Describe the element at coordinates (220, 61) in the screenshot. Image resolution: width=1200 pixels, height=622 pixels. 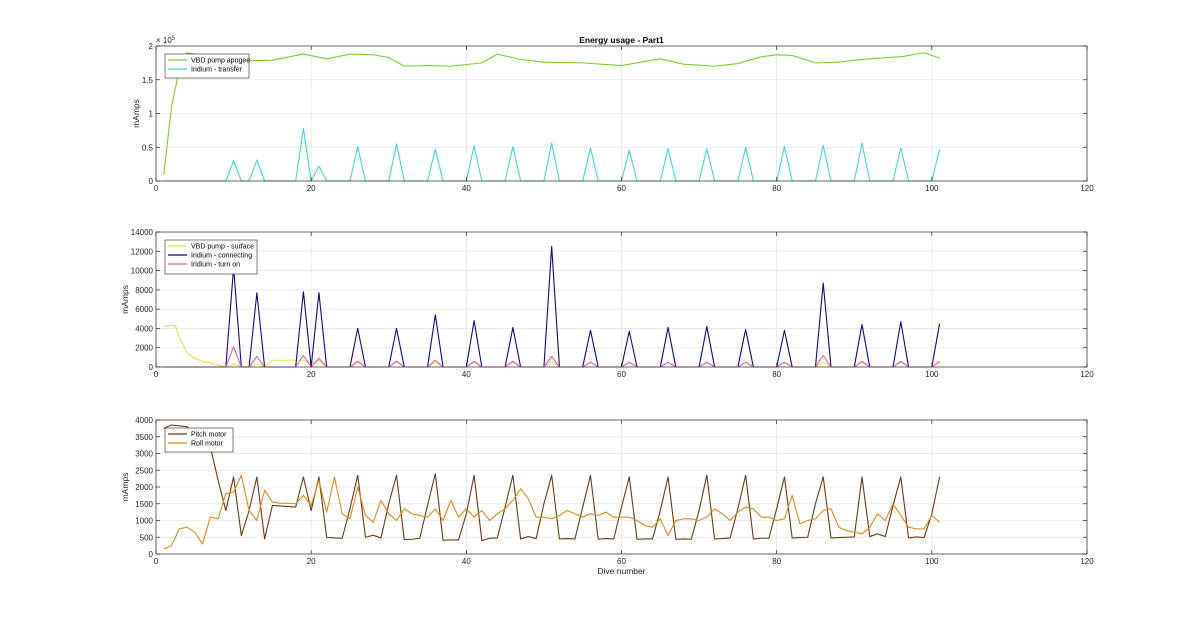
I see `legend-entry: VBD pump apogee` at that location.